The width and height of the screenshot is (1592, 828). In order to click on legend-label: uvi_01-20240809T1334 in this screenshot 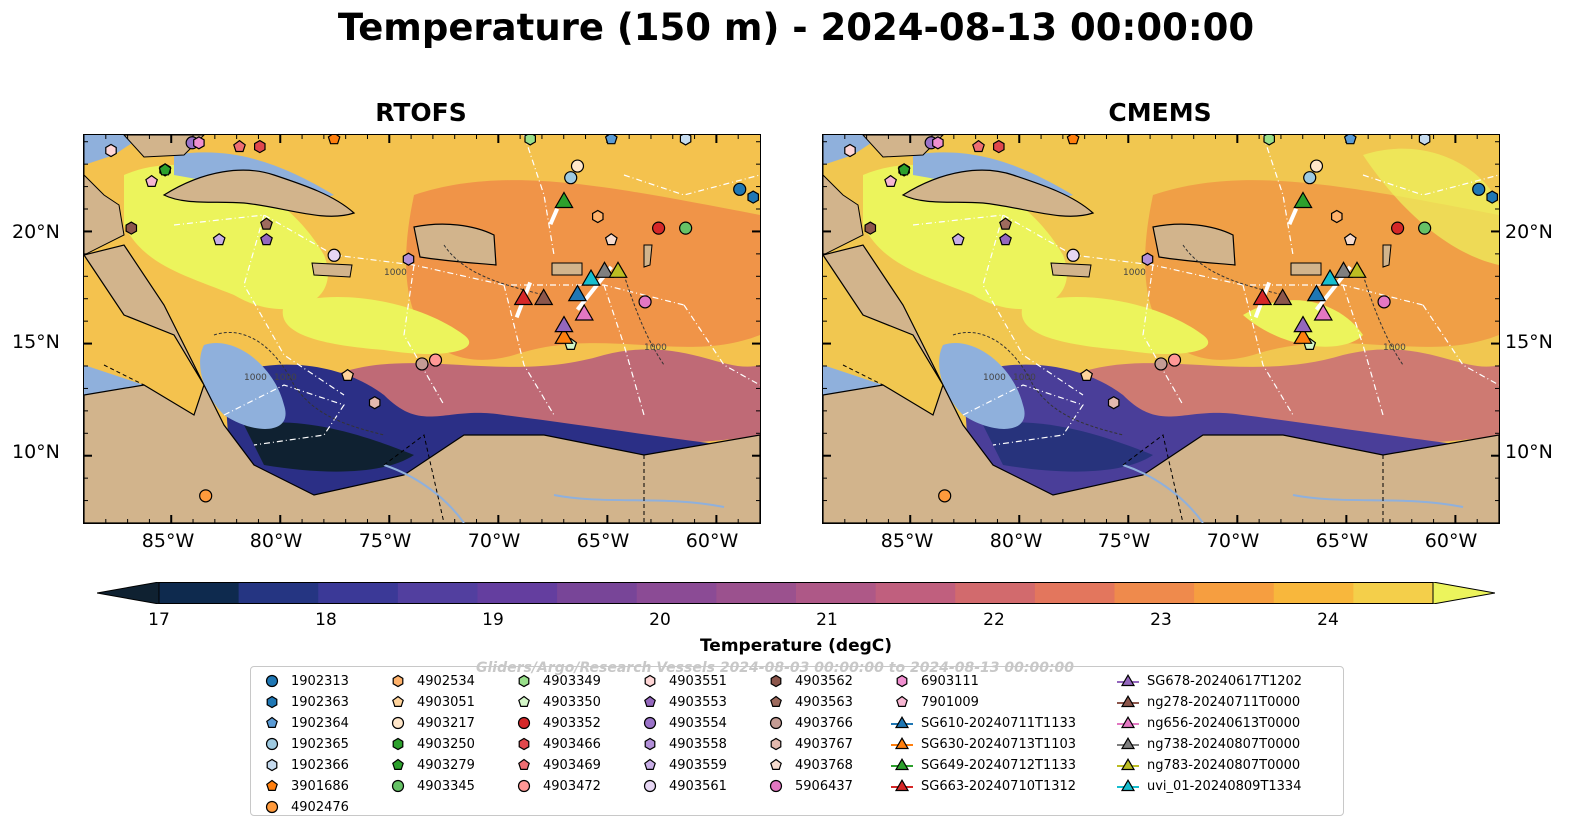, I will do `click(1224, 786)`.